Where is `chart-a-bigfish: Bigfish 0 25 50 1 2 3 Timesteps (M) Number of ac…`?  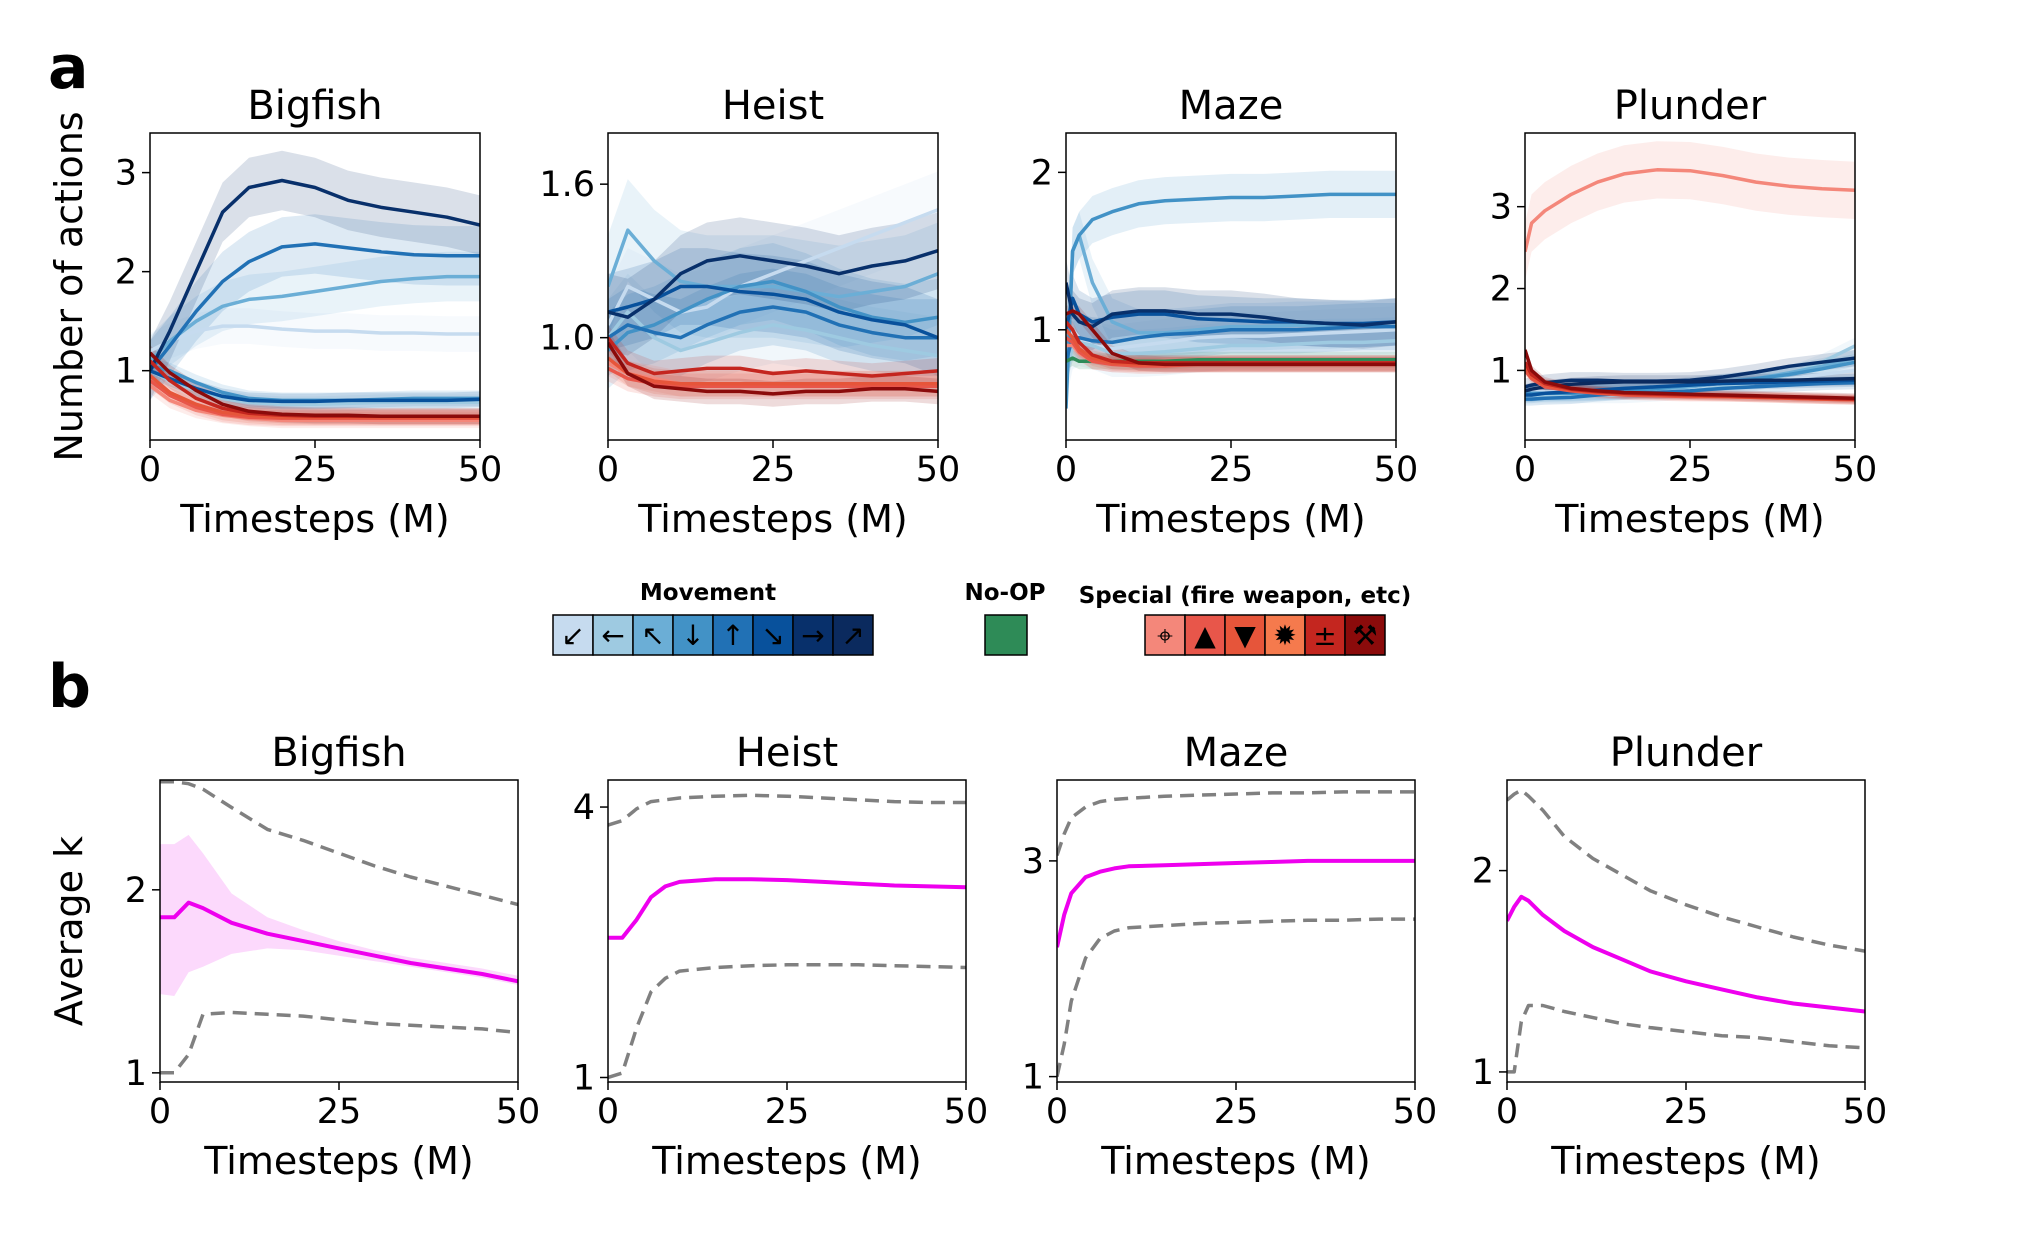
chart-a-bigfish: Bigfish 0 25 50 1 2 3 Timesteps (M) Number of ac… is located at coordinates (274, 312).